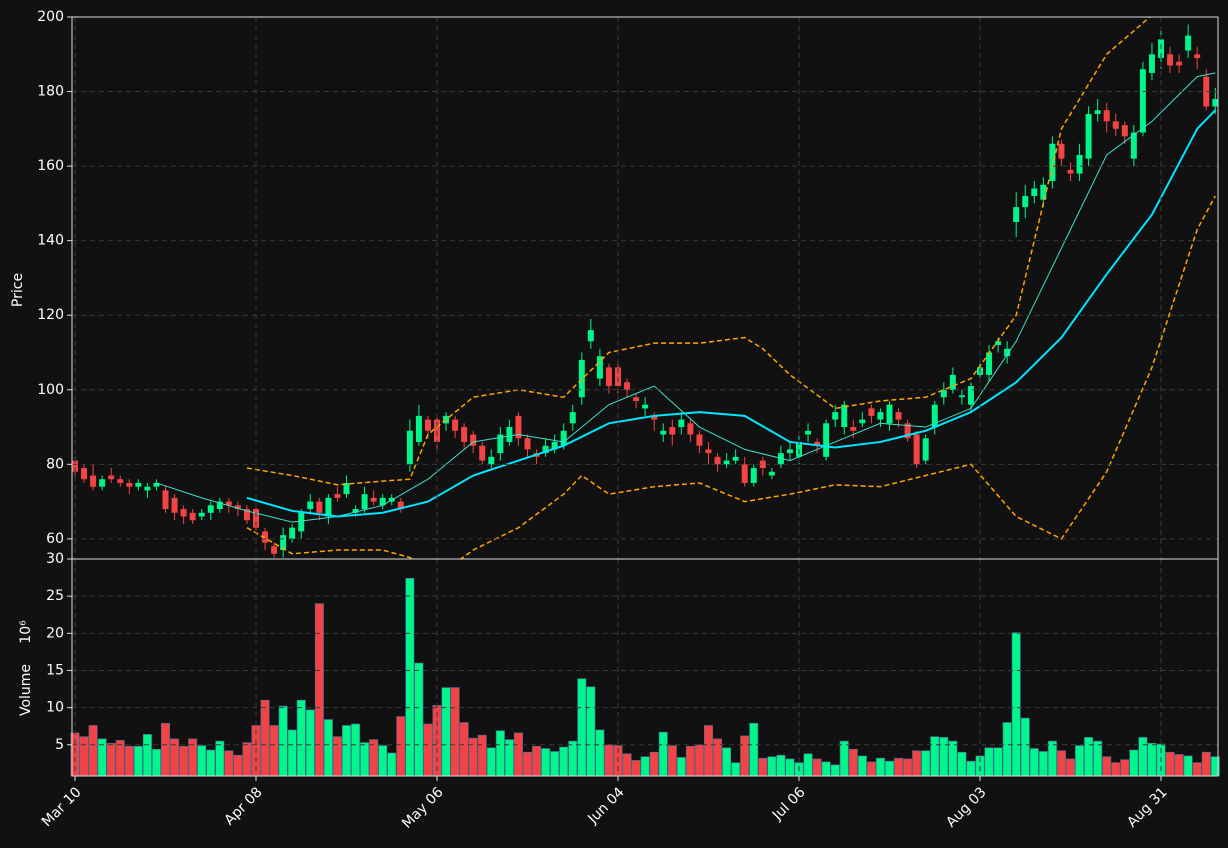  I want to click on y-tick-label: 140, so click(50, 241).